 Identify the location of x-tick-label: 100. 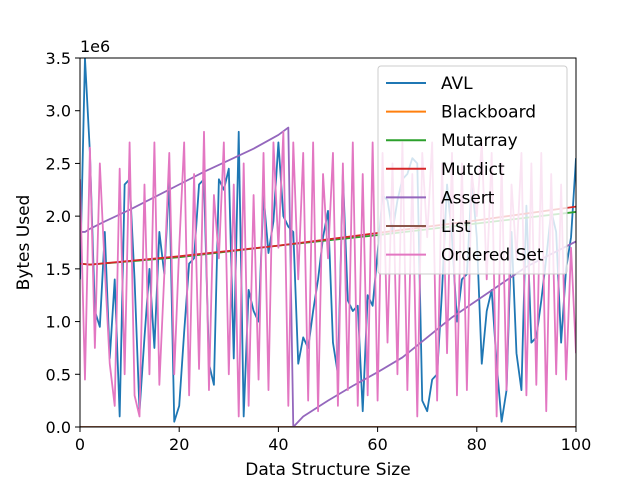
(576, 444).